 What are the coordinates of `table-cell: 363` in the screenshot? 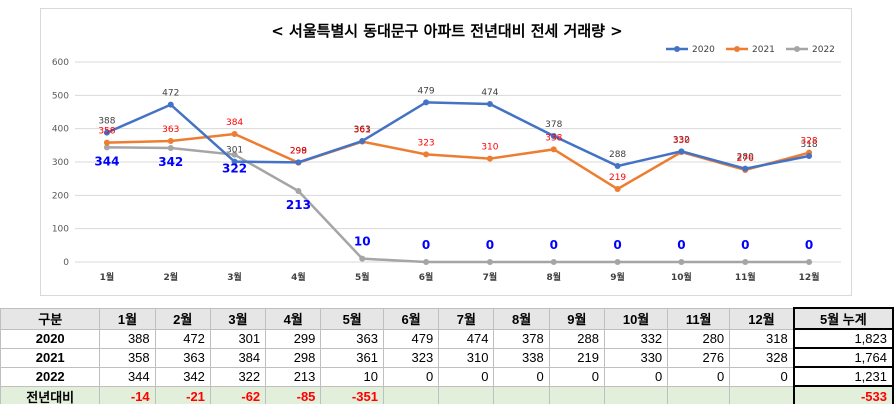 It's located at (352, 338).